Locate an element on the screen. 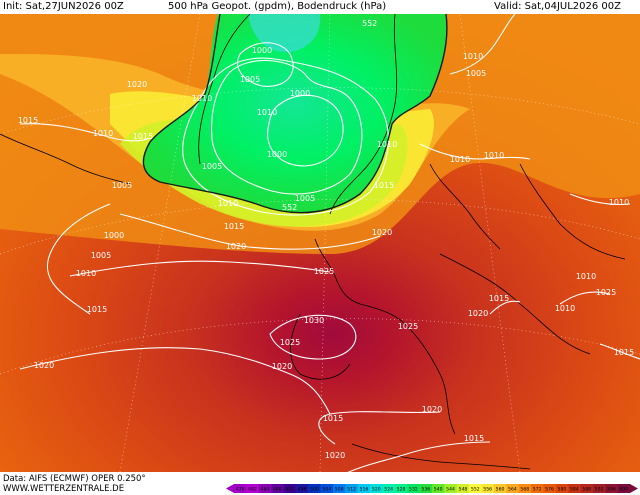 The image size is (640, 495). init-time: Init: Sat,27JUN2026 00Z is located at coordinates (63, 6).